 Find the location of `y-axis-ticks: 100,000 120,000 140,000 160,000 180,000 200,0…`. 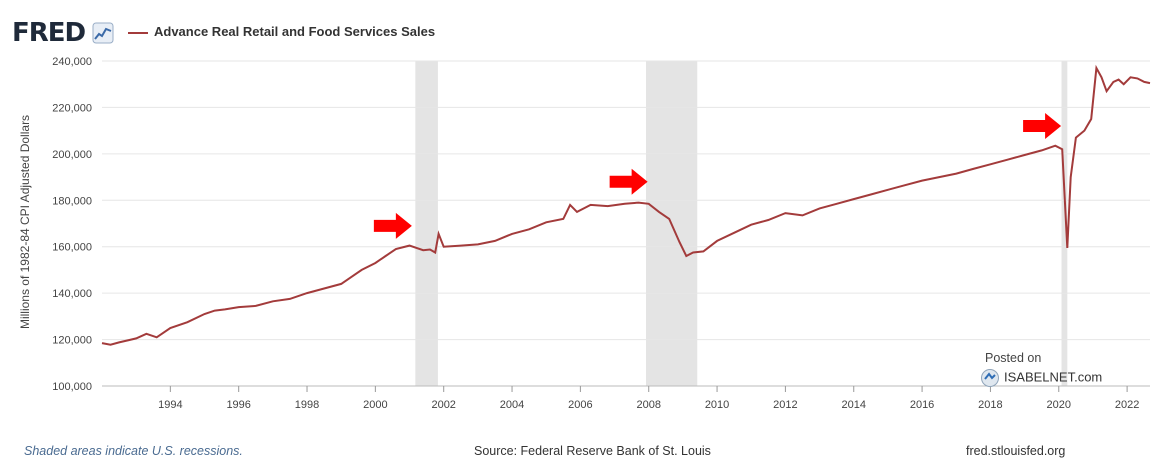

y-axis-ticks: 100,000 120,000 140,000 160,000 180,000 200,0… is located at coordinates (72, 224).